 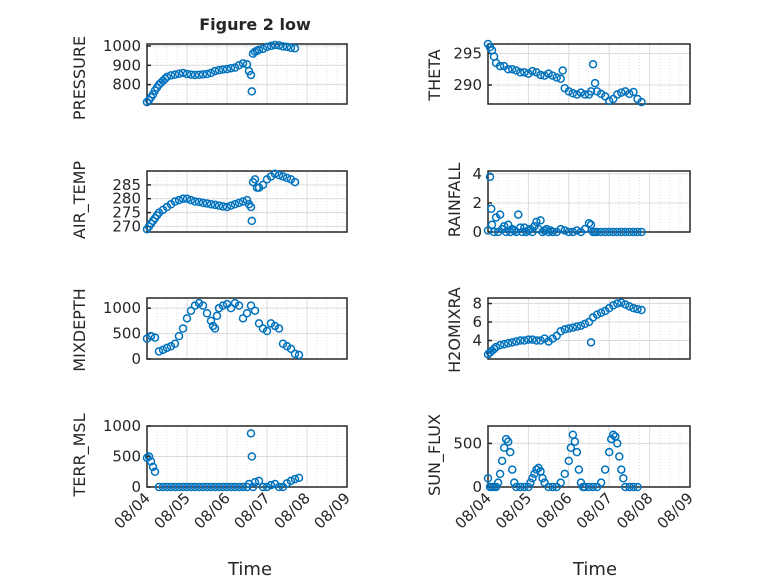 What do you see at coordinates (454, 330) in the screenshot?
I see `ylabel-h2omixra: H2OMIXRA` at bounding box center [454, 330].